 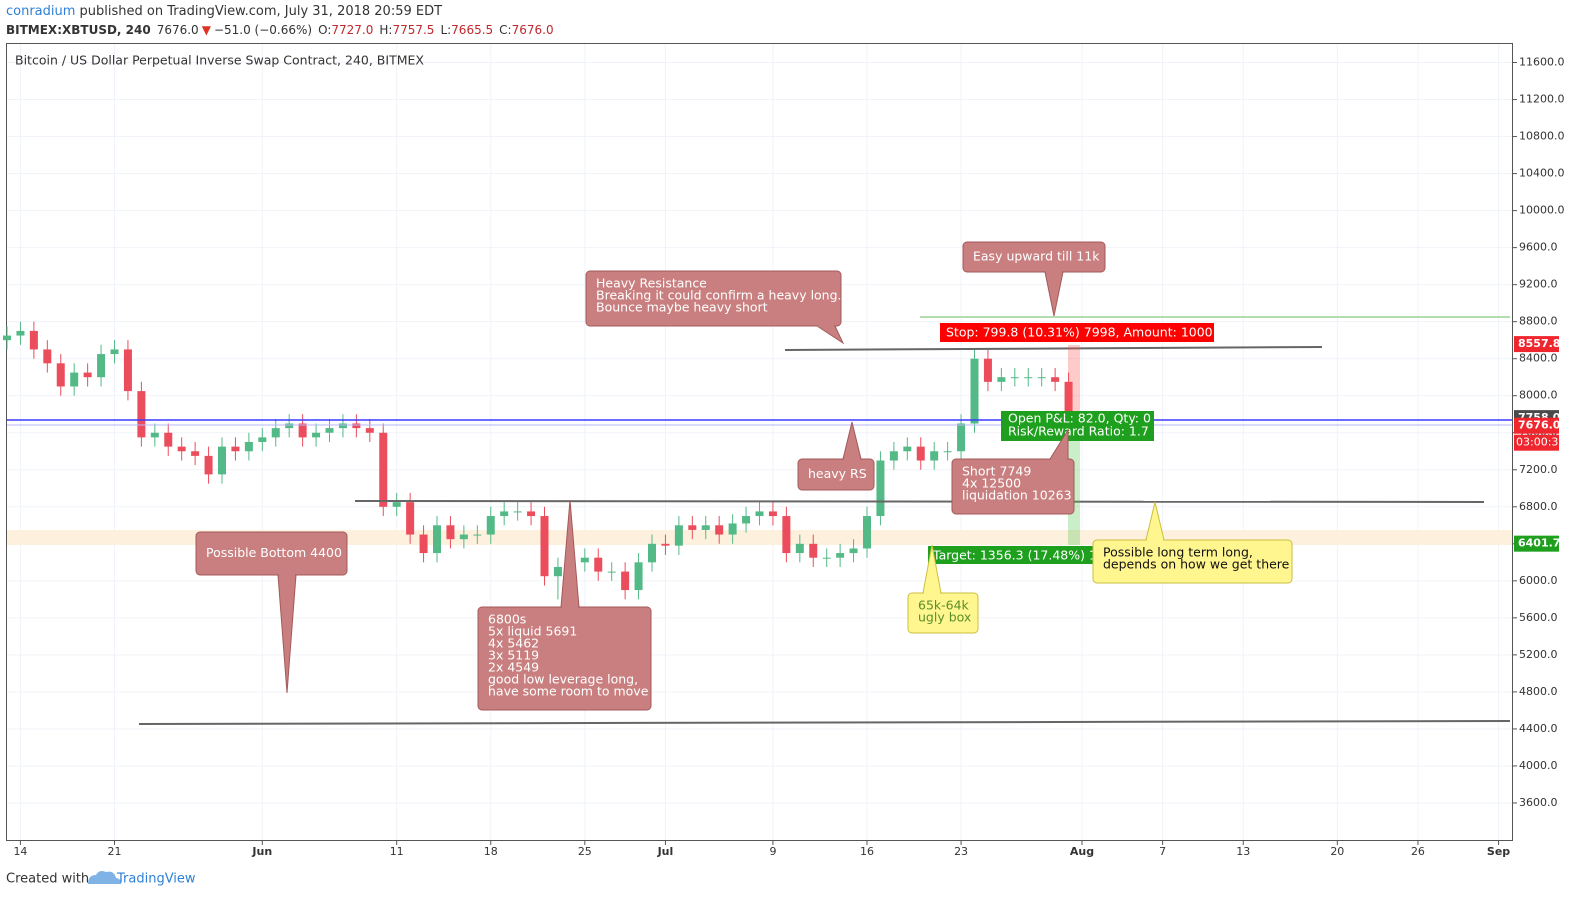 I want to click on callout-text: have some room to move, so click(x=568, y=691).